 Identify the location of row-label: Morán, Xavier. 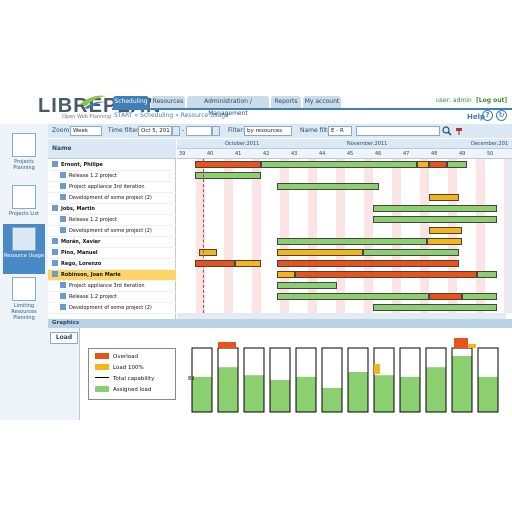
(81, 242).